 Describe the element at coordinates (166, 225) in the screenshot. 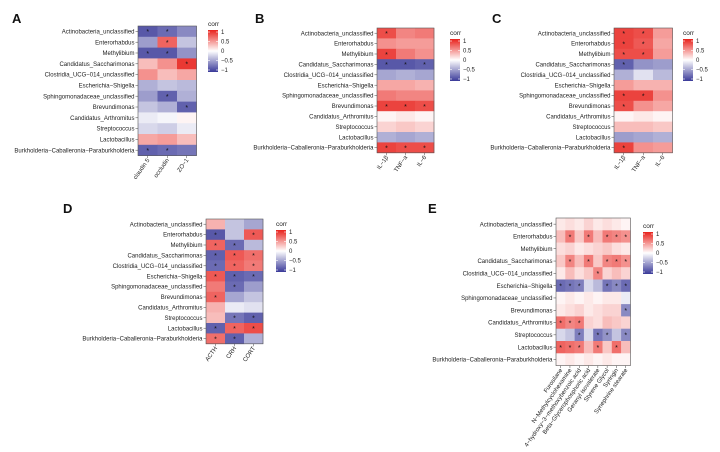

I see `panel-d-row-label: Actinobacteria_unclassified` at that location.